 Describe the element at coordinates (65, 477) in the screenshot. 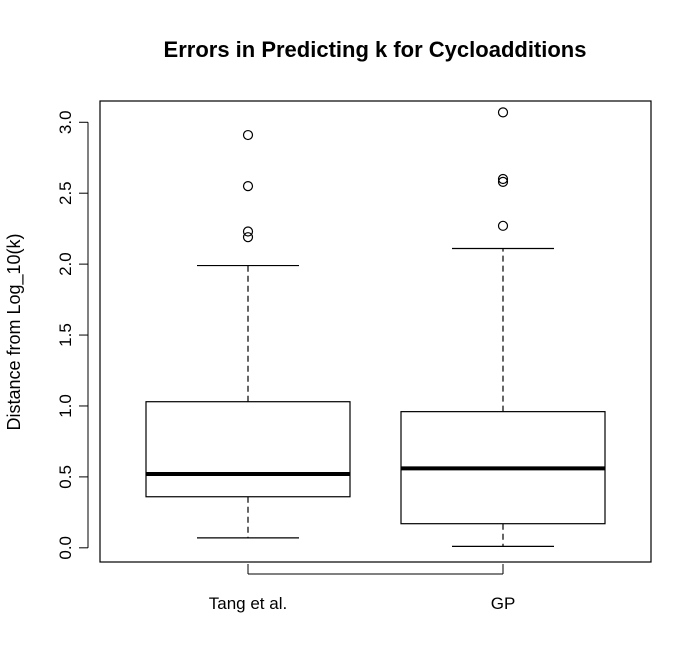

I see `y-tick-label: 0.5` at that location.